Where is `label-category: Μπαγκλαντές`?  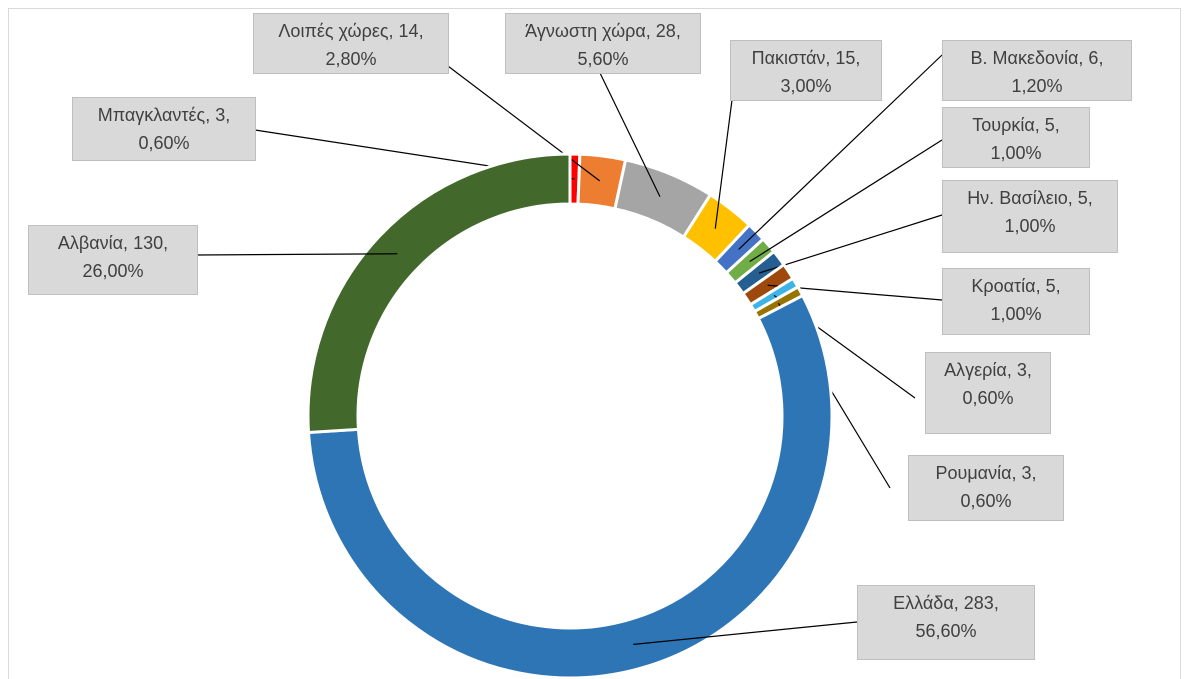
label-category: Μπαγκλαντές is located at coordinates (151, 115).